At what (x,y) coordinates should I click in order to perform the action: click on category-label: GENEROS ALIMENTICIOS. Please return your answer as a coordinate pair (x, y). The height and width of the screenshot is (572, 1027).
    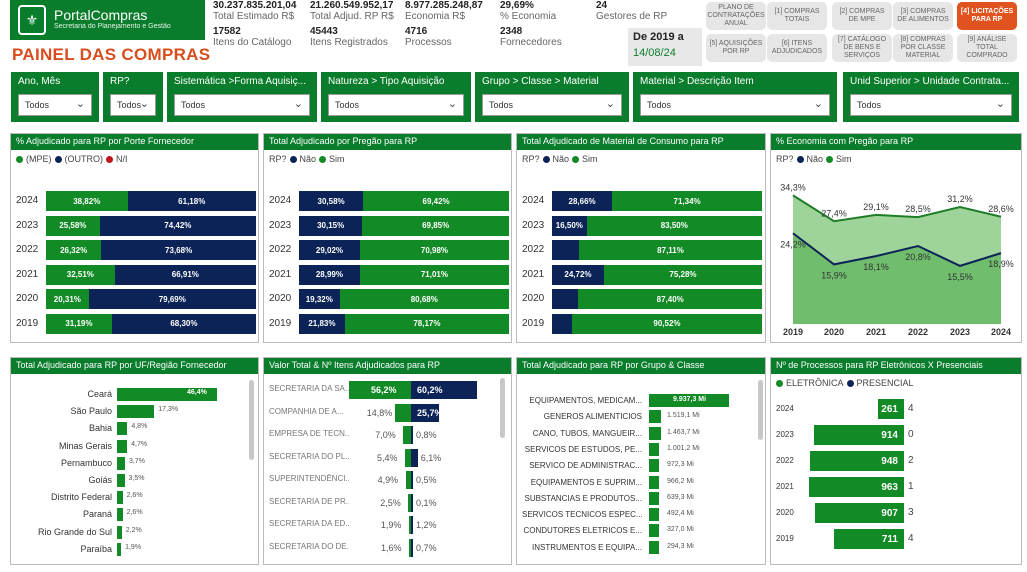
    Looking at the image, I should click on (592, 417).